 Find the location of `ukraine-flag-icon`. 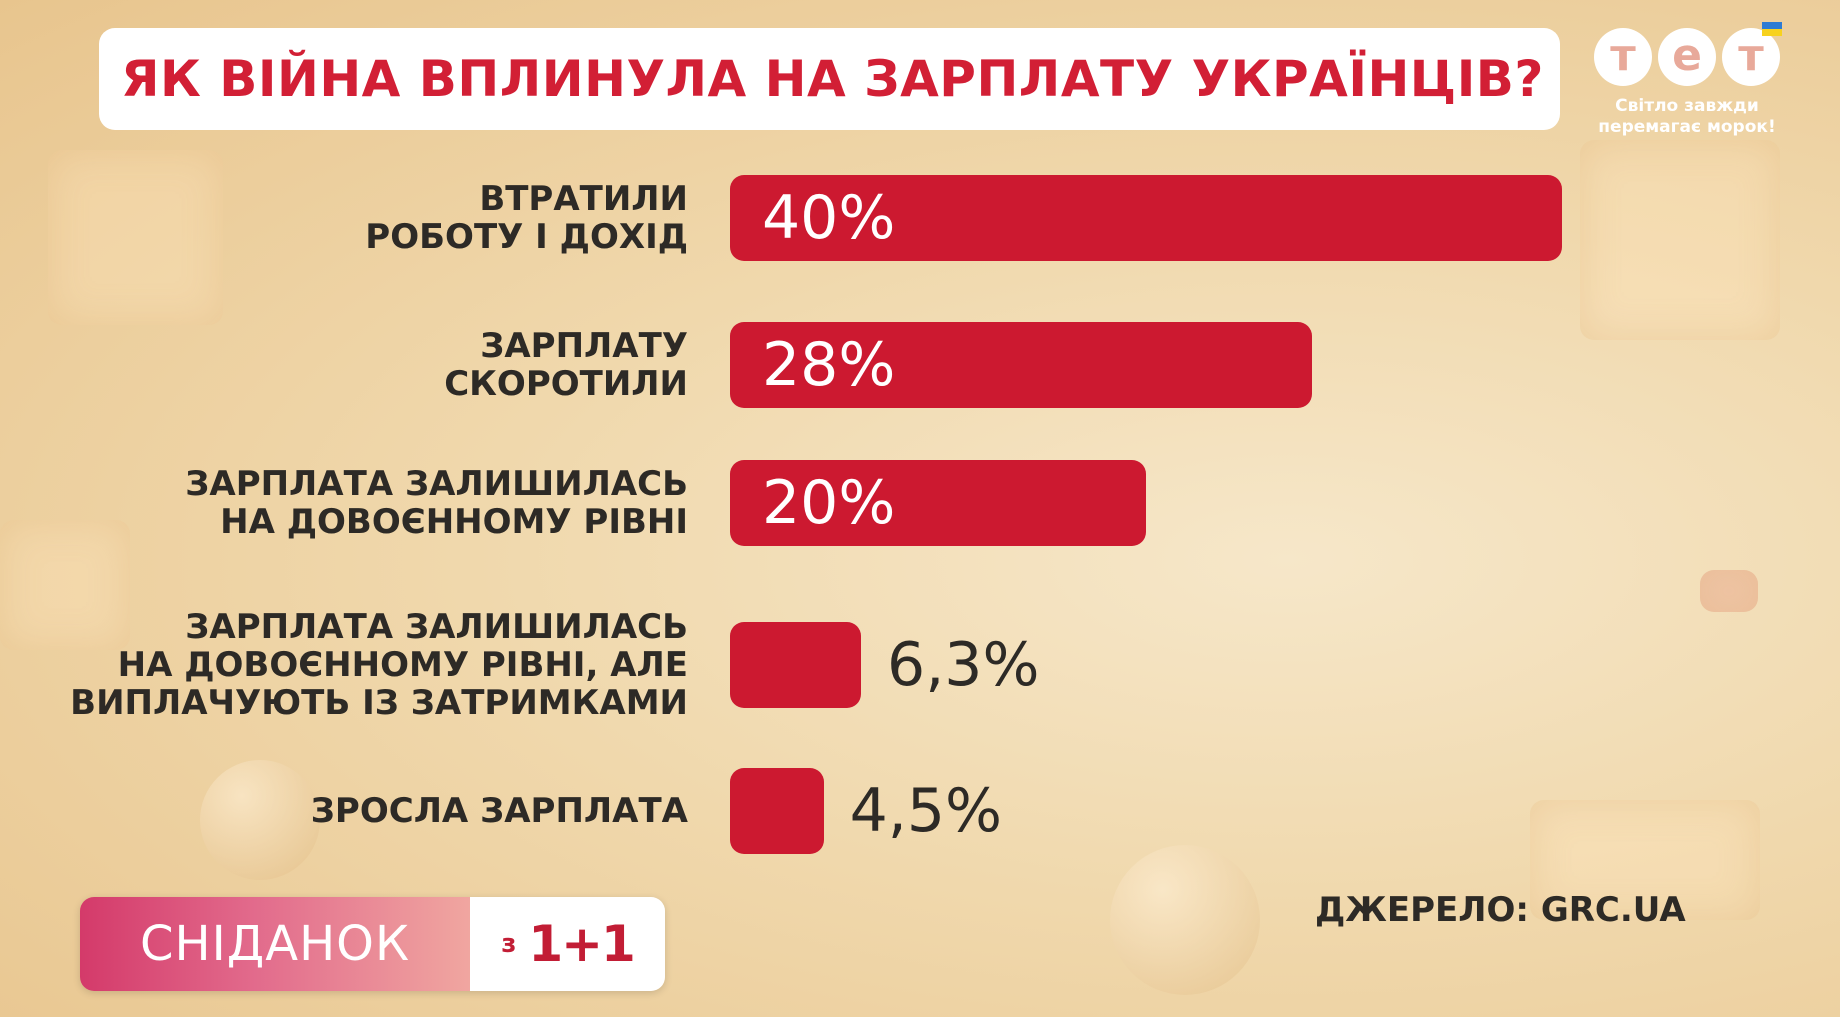

ukraine-flag-icon is located at coordinates (1772, 29).